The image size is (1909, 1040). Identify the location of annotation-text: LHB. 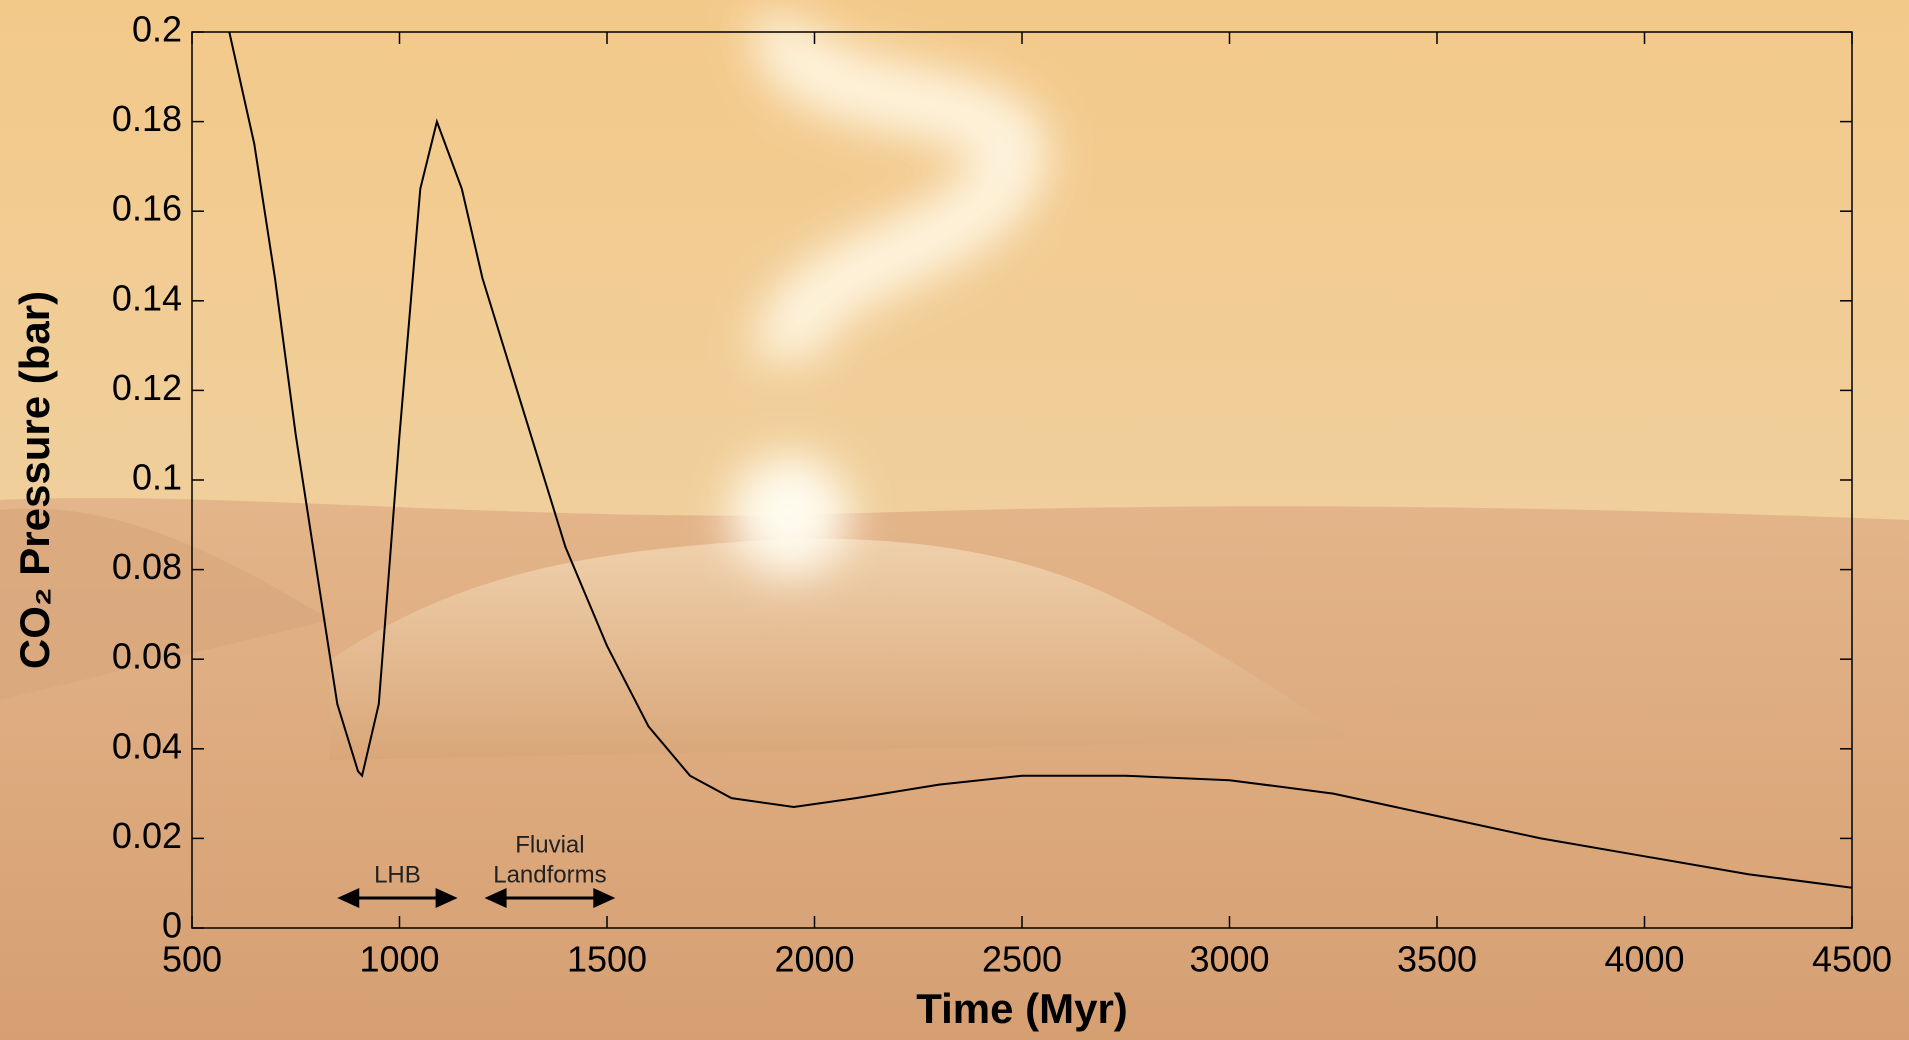
(397, 874).